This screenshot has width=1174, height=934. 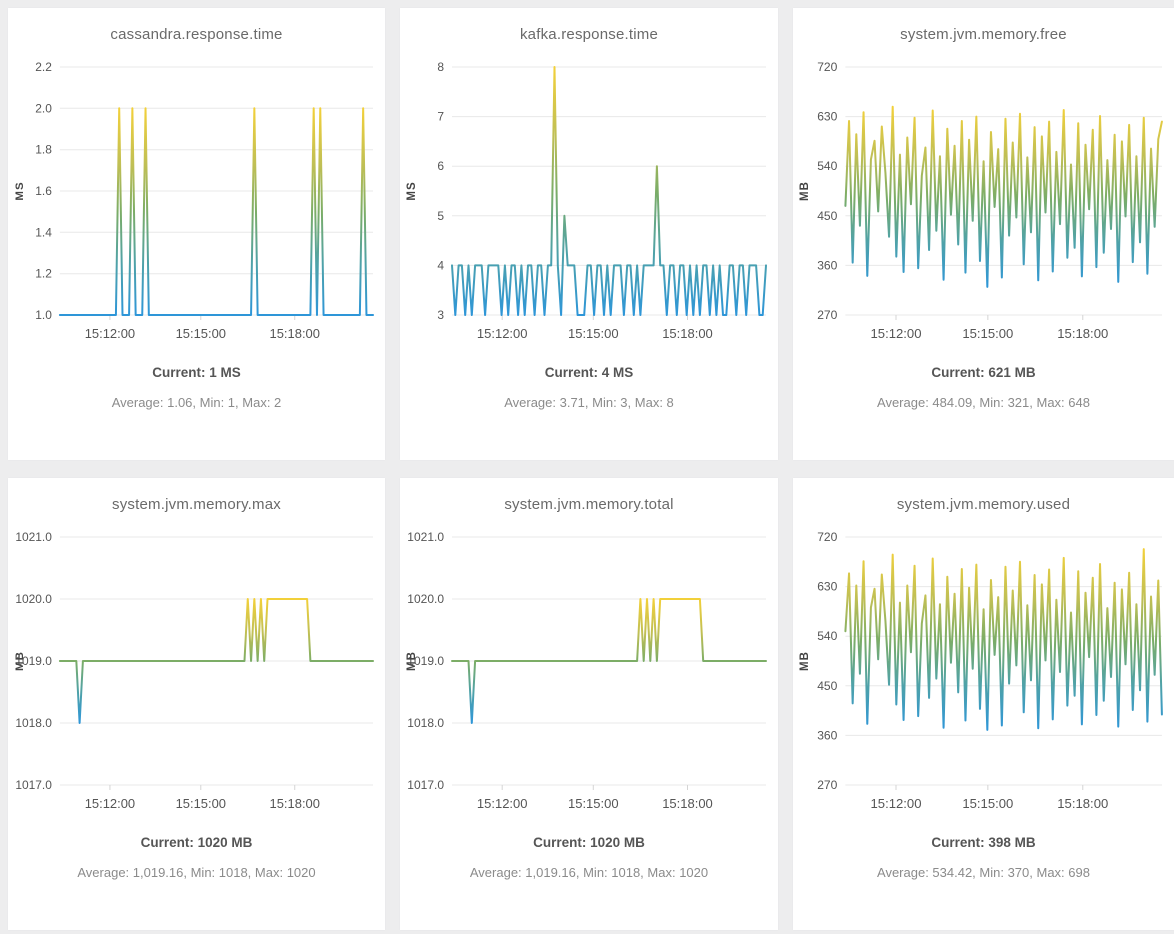 What do you see at coordinates (983, 504) in the screenshot?
I see `chart-title: system.jvm.memory.used` at bounding box center [983, 504].